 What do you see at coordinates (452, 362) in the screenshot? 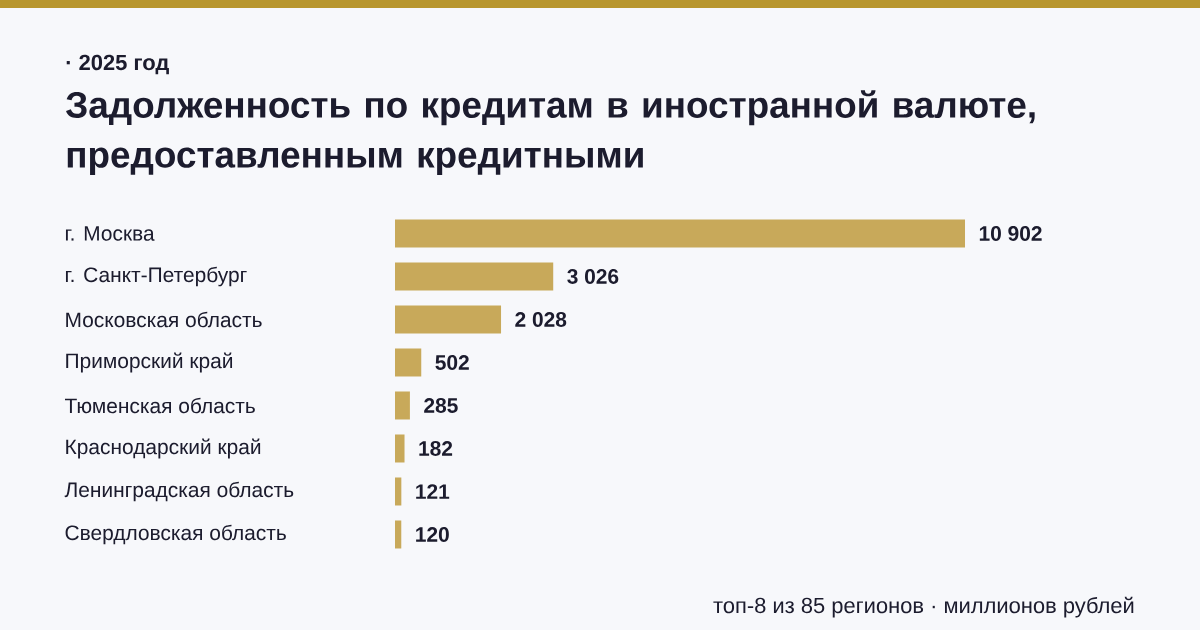
I see `data-label: 502` at bounding box center [452, 362].